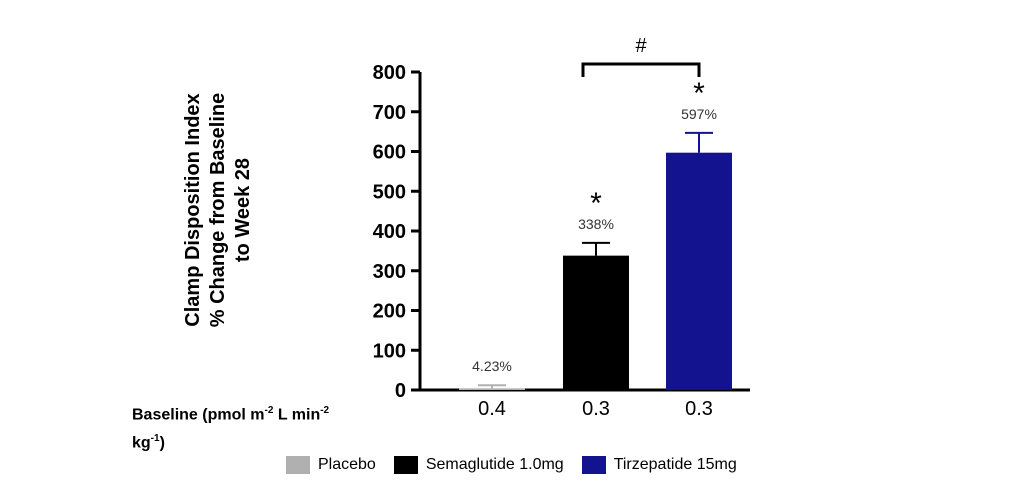 The height and width of the screenshot is (495, 1021). What do you see at coordinates (596, 203) in the screenshot?
I see `significance-star-semaglutide: *` at bounding box center [596, 203].